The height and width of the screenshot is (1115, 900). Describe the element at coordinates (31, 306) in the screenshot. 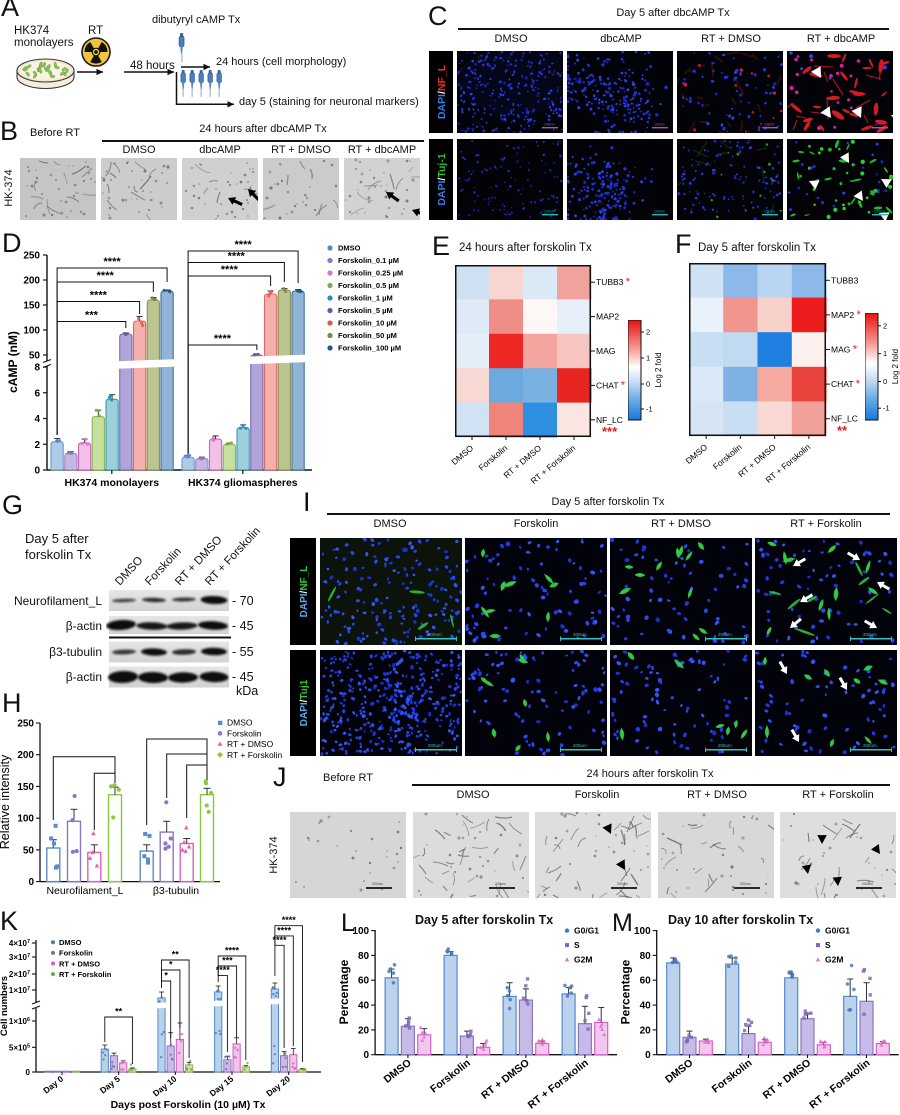

I see `svg-text: 150` at that location.